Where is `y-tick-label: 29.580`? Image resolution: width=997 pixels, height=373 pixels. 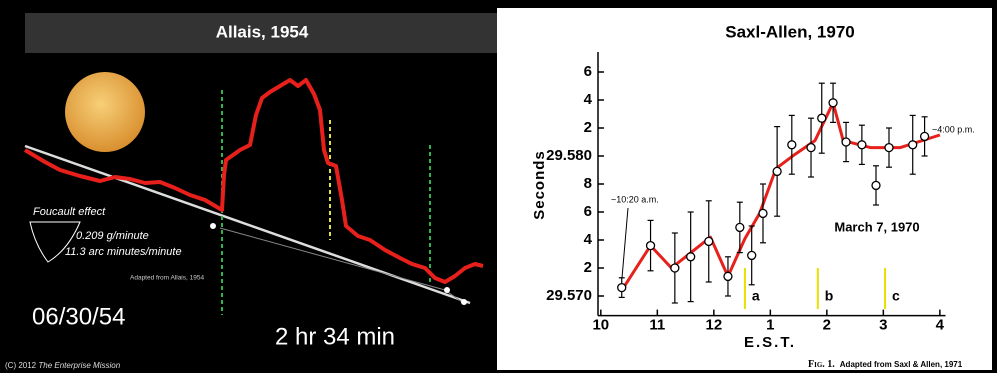
y-tick-label: 29.580 is located at coordinates (569, 155).